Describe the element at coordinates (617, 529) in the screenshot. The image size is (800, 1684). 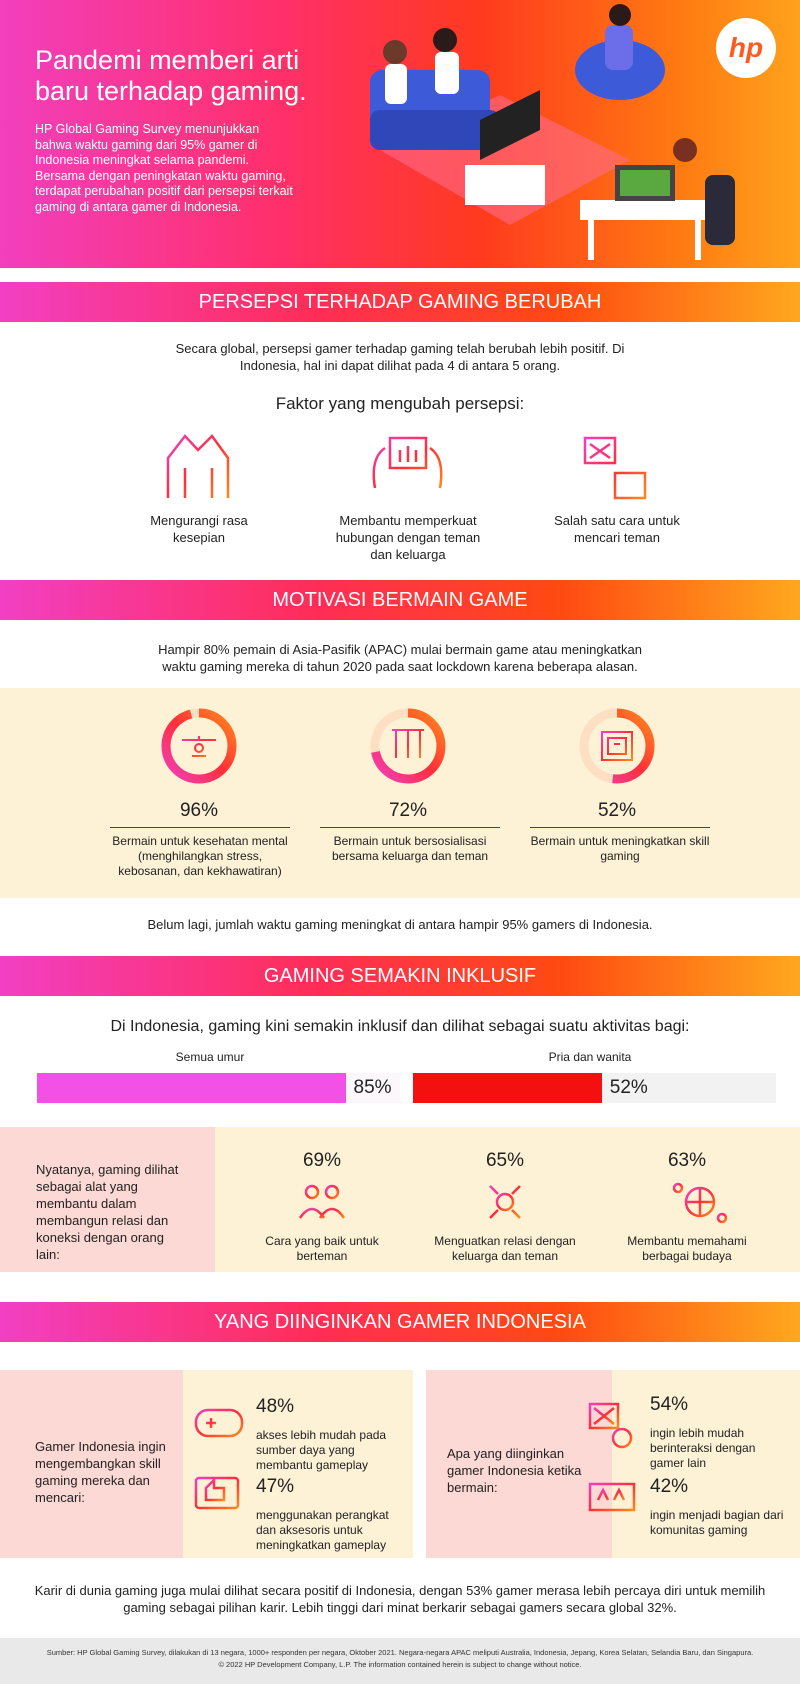
I see `factor-label: Salah satu cara untuk mencari teman` at that location.